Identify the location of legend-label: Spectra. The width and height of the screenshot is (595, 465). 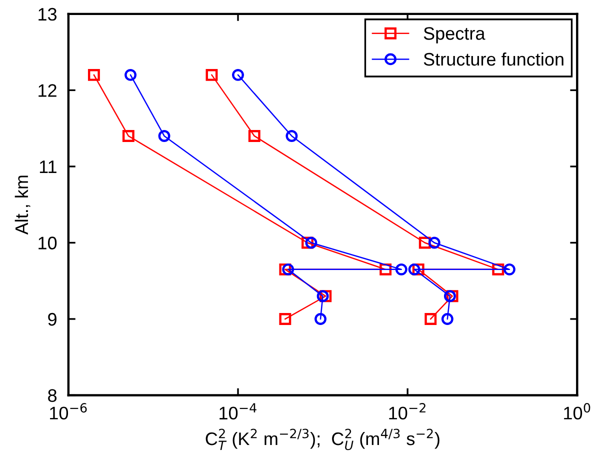
(455, 35).